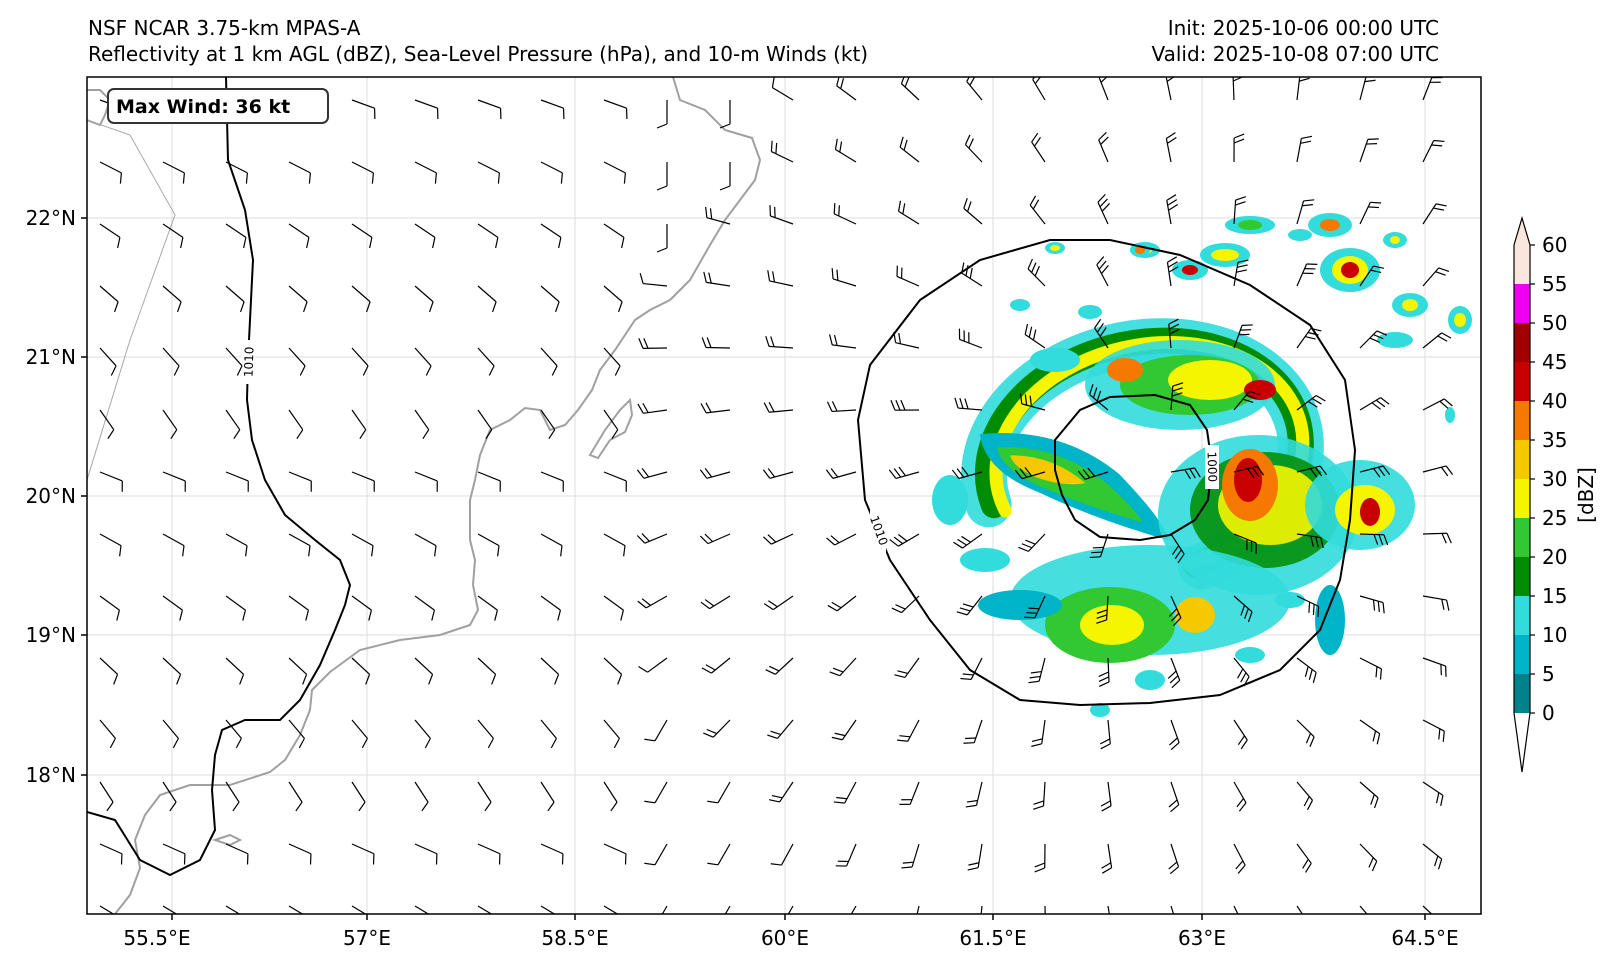 Image resolution: width=1619 pixels, height=964 pixels. Describe the element at coordinates (218, 106) in the screenshot. I see `max-wind-box: Max Wind: 36 kt` at that location.